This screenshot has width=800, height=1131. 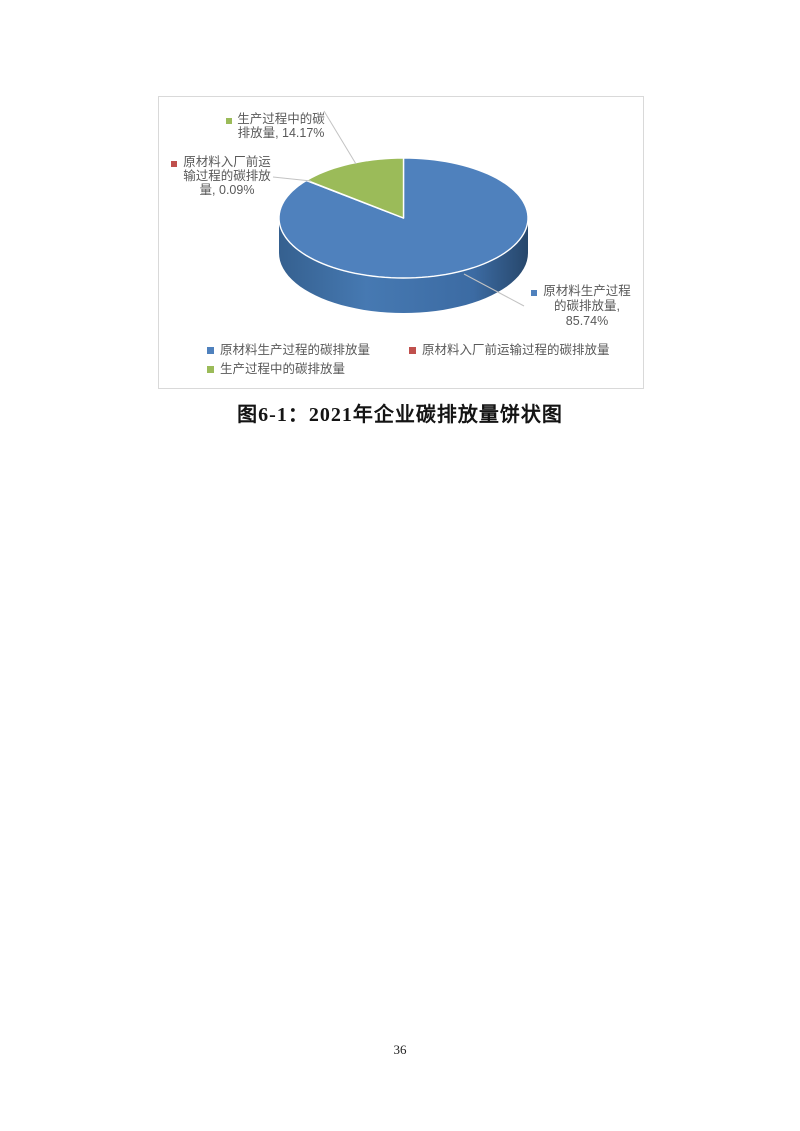 I want to click on legend-label: 原材料生产过程的碳排放量, so click(x=295, y=350).